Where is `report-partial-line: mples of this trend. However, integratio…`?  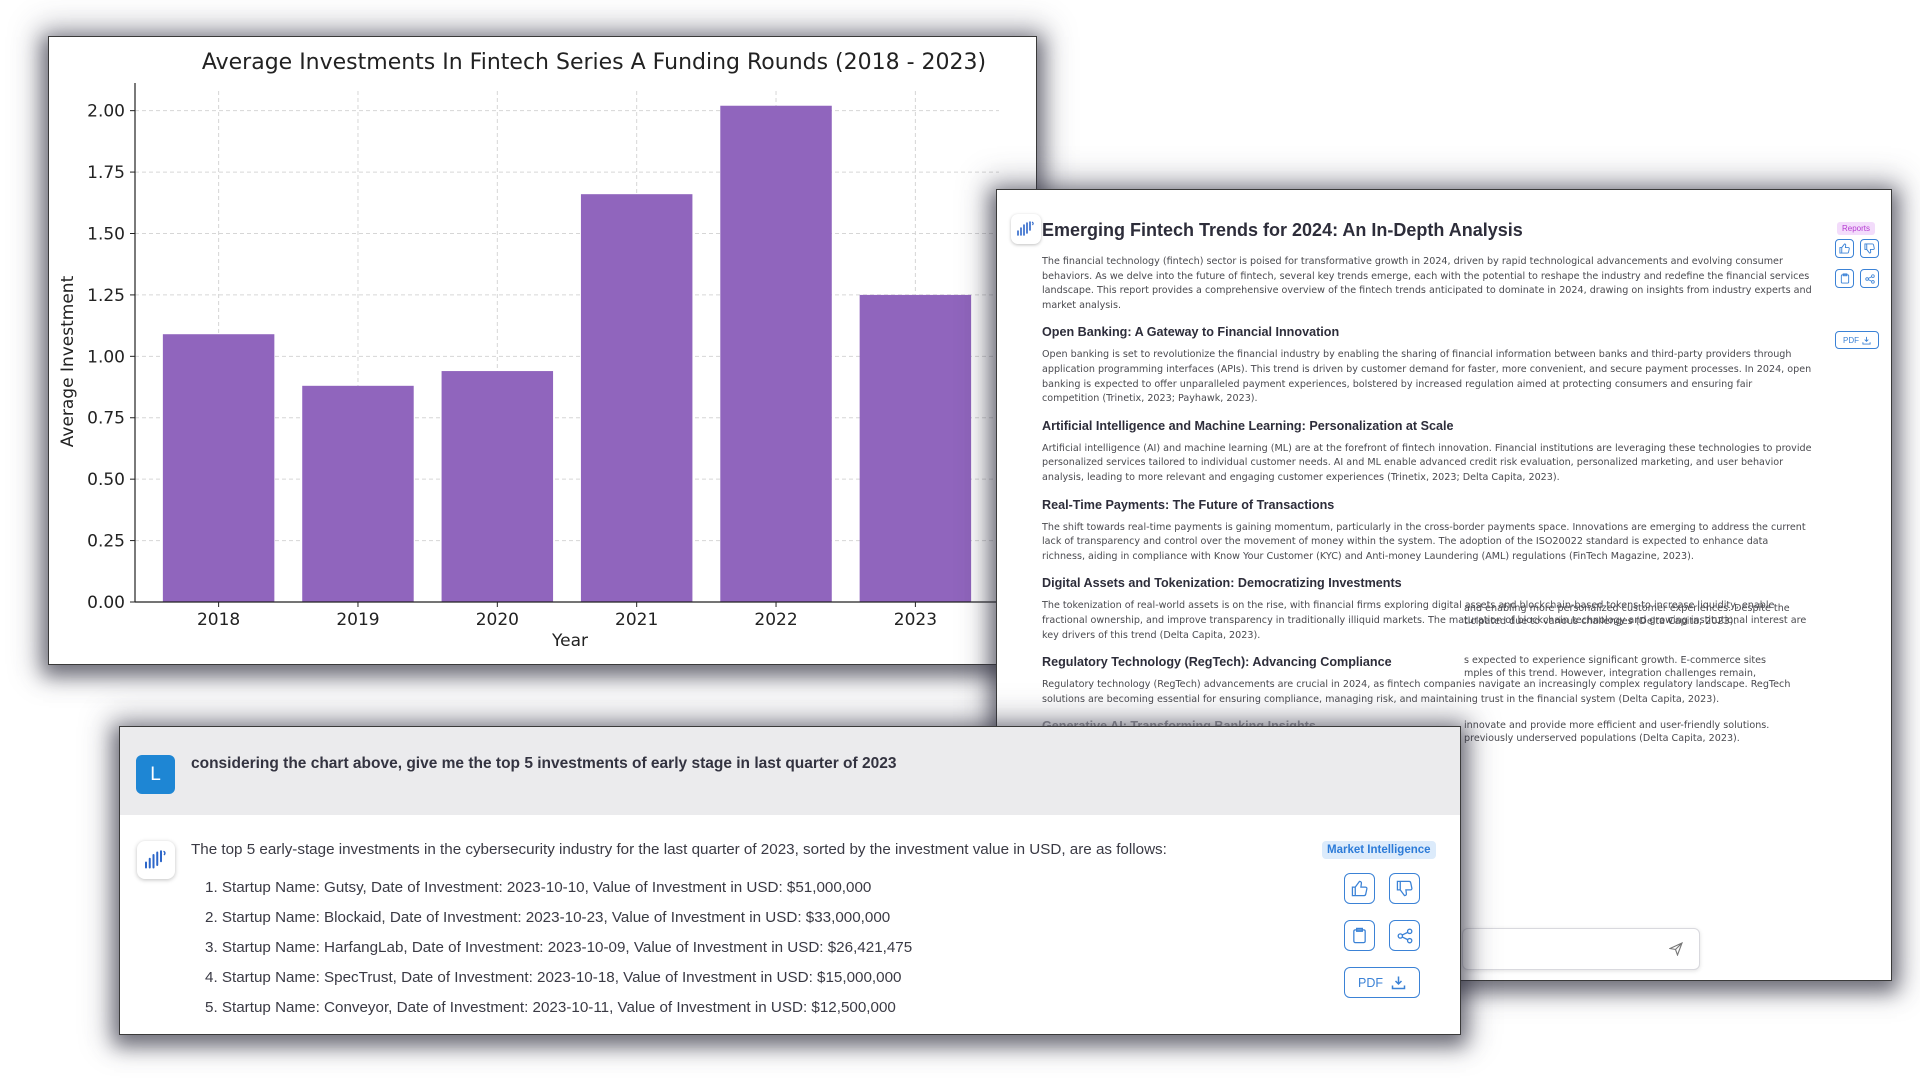 report-partial-line: mples of this trend. However, integratio… is located at coordinates (1610, 673).